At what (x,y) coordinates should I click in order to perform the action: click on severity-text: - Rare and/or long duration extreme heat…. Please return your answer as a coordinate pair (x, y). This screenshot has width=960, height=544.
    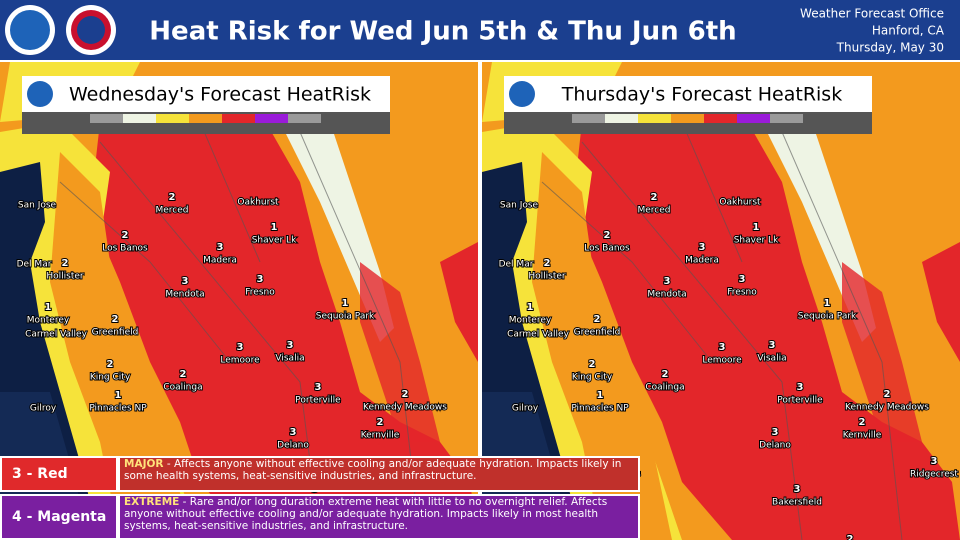
    Looking at the image, I should click on (366, 514).